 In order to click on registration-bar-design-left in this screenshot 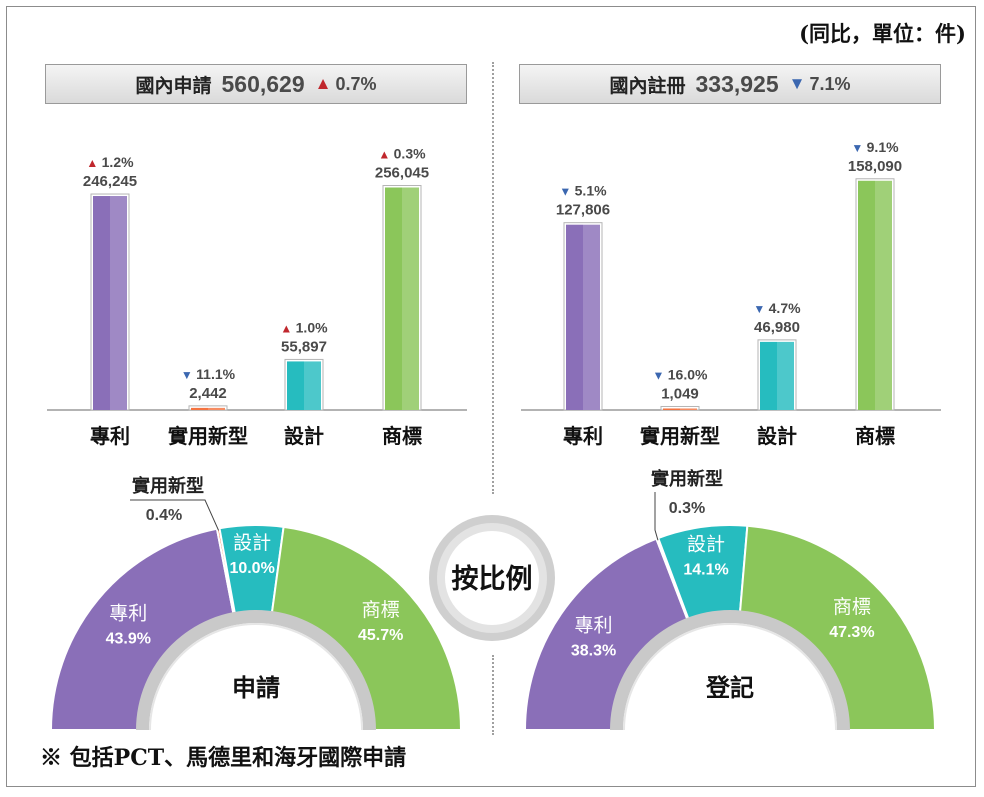, I will do `click(768, 375)`.